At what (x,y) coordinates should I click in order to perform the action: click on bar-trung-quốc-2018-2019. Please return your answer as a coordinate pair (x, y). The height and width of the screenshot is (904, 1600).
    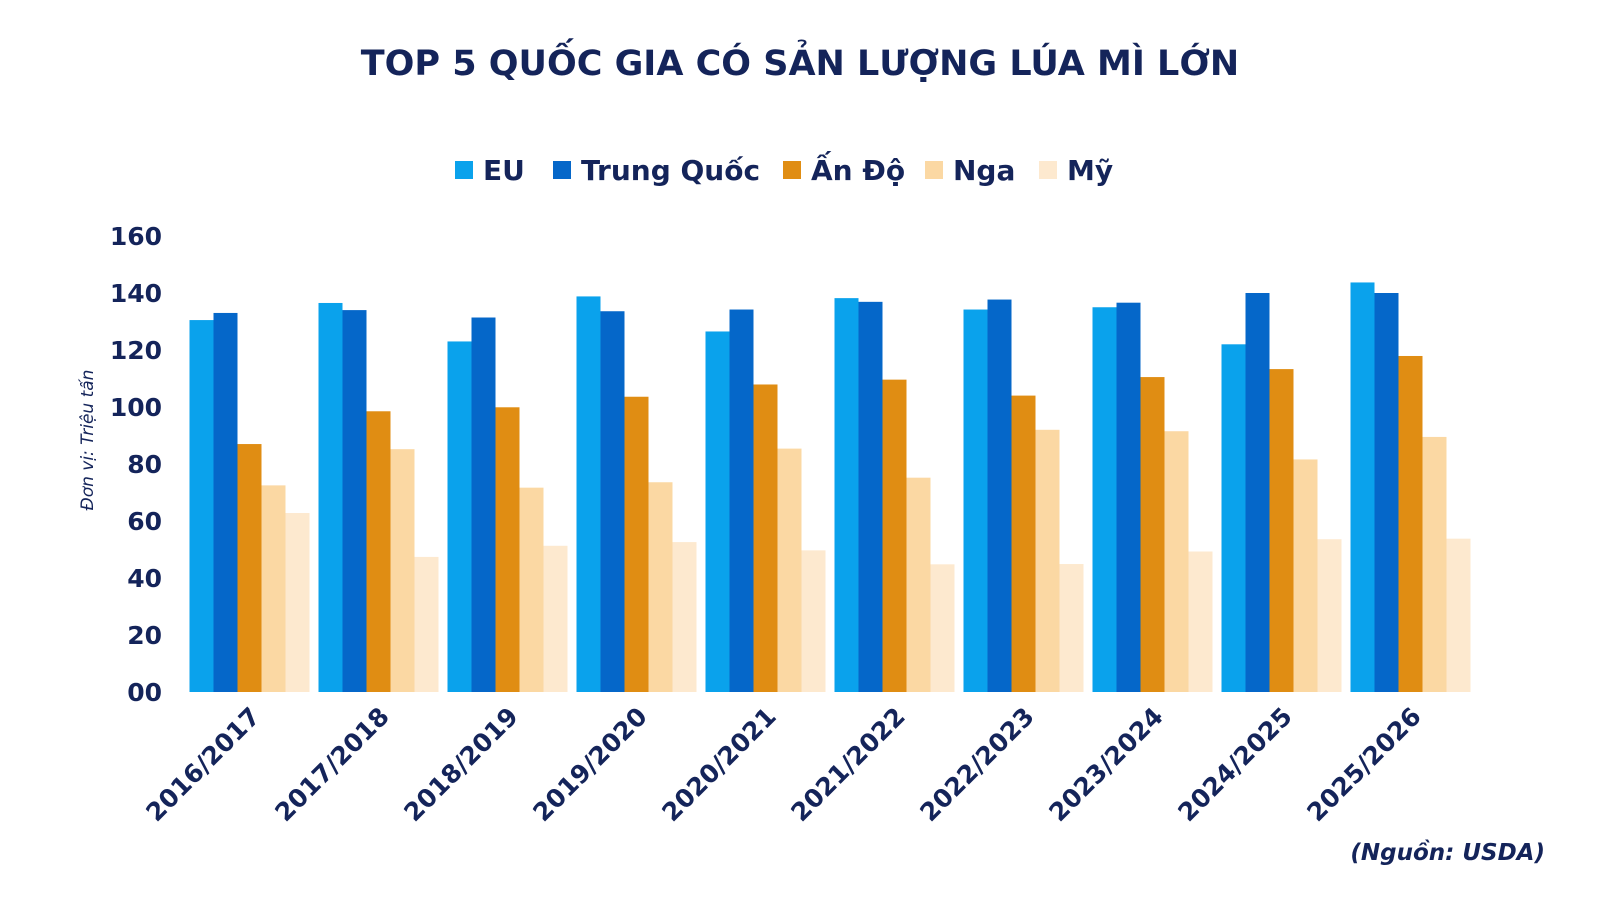
    Looking at the image, I should click on (483, 504).